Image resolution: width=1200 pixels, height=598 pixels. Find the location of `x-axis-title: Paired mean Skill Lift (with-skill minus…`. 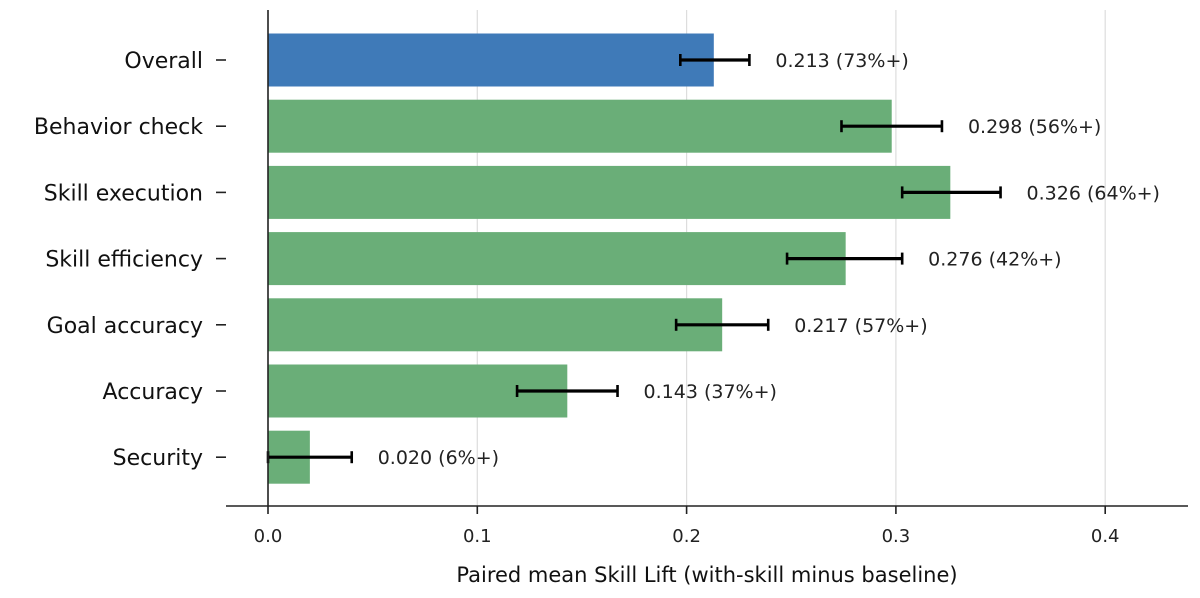

x-axis-title: Paired mean Skill Lift (with-skill minus… is located at coordinates (706, 575).